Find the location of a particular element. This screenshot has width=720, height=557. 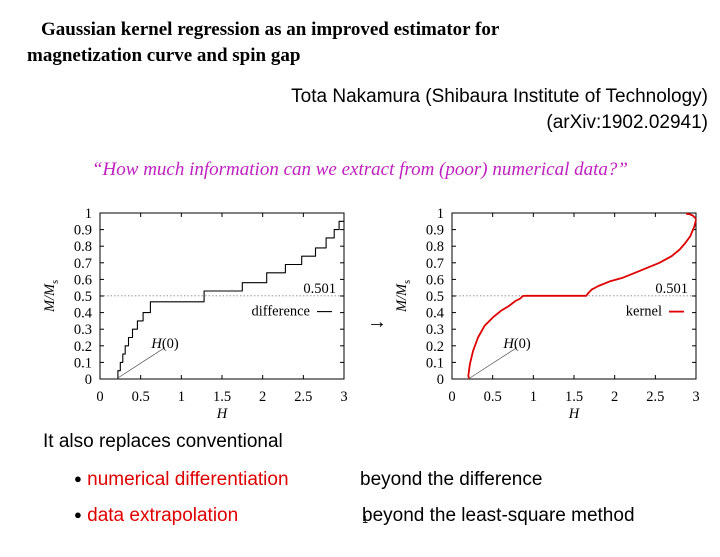

bullet-data-extrapolation: data extrapolation is located at coordinates (163, 515).